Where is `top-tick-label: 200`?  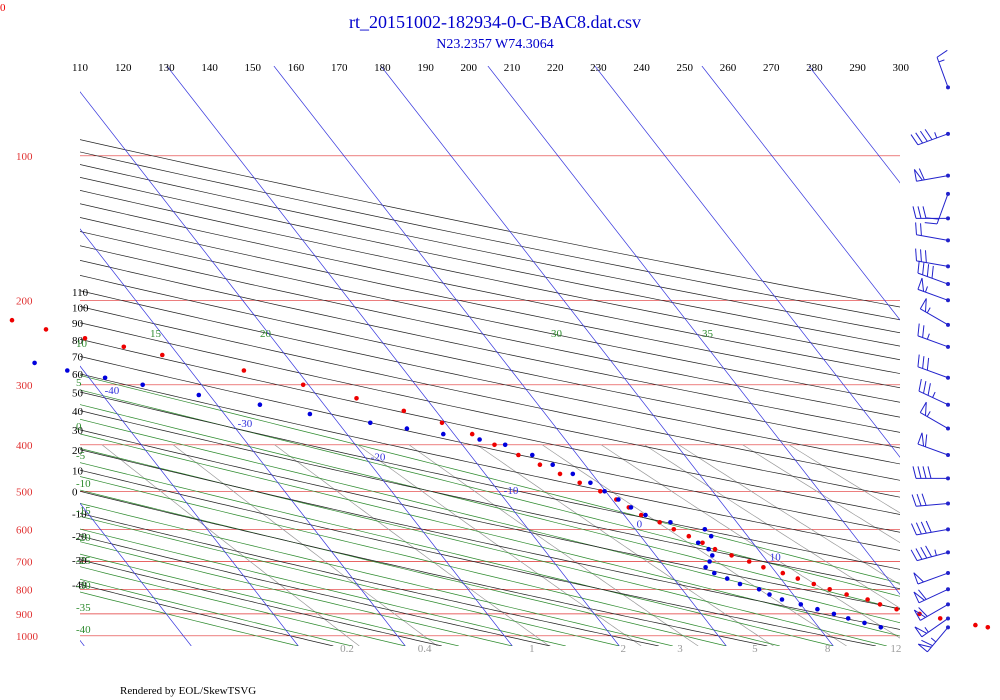
top-tick-label: 200 is located at coordinates (469, 68).